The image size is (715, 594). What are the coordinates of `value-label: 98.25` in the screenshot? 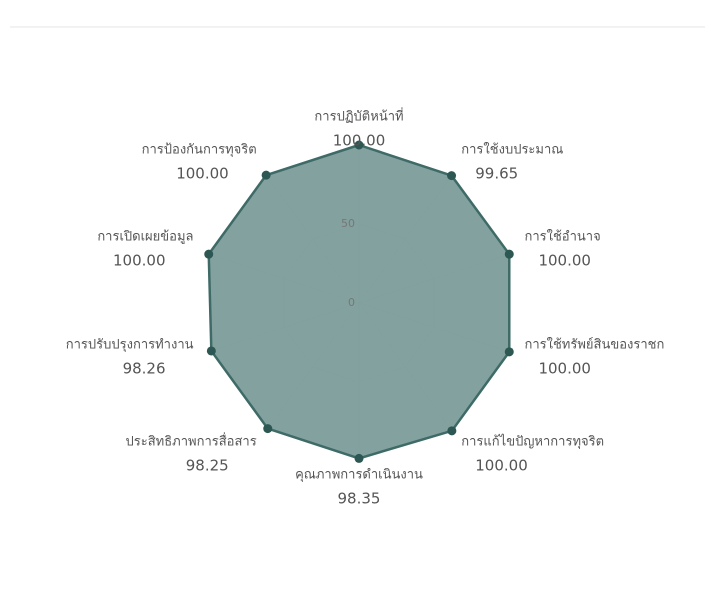 It's located at (207, 465).